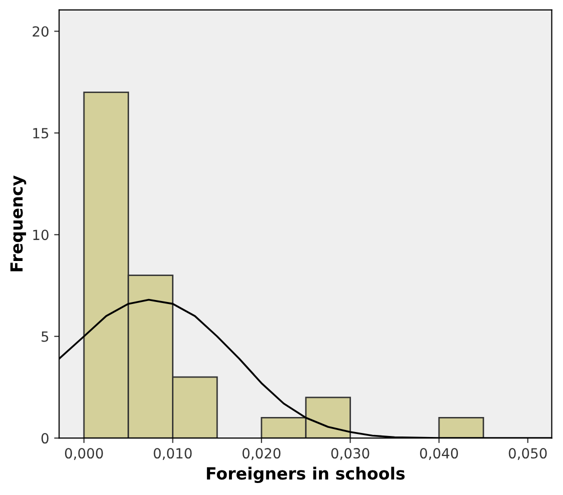 The image size is (563, 495). I want to click on x-tick-label: 0,030, so click(350, 454).